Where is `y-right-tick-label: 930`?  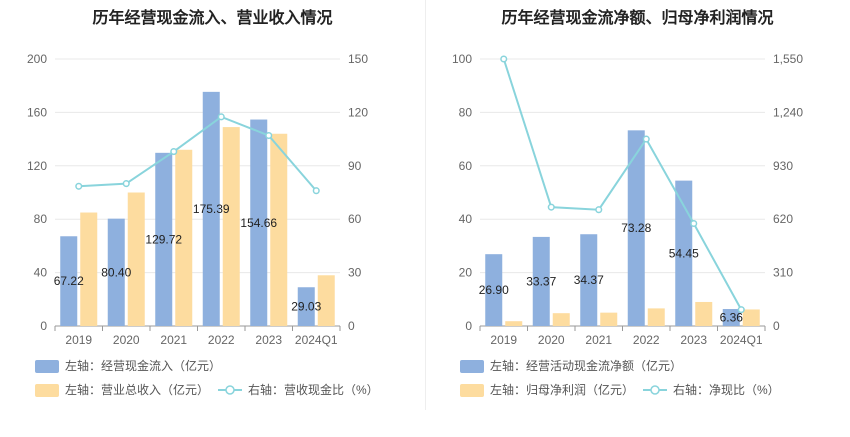 y-right-tick-label: 930 is located at coordinates (783, 166).